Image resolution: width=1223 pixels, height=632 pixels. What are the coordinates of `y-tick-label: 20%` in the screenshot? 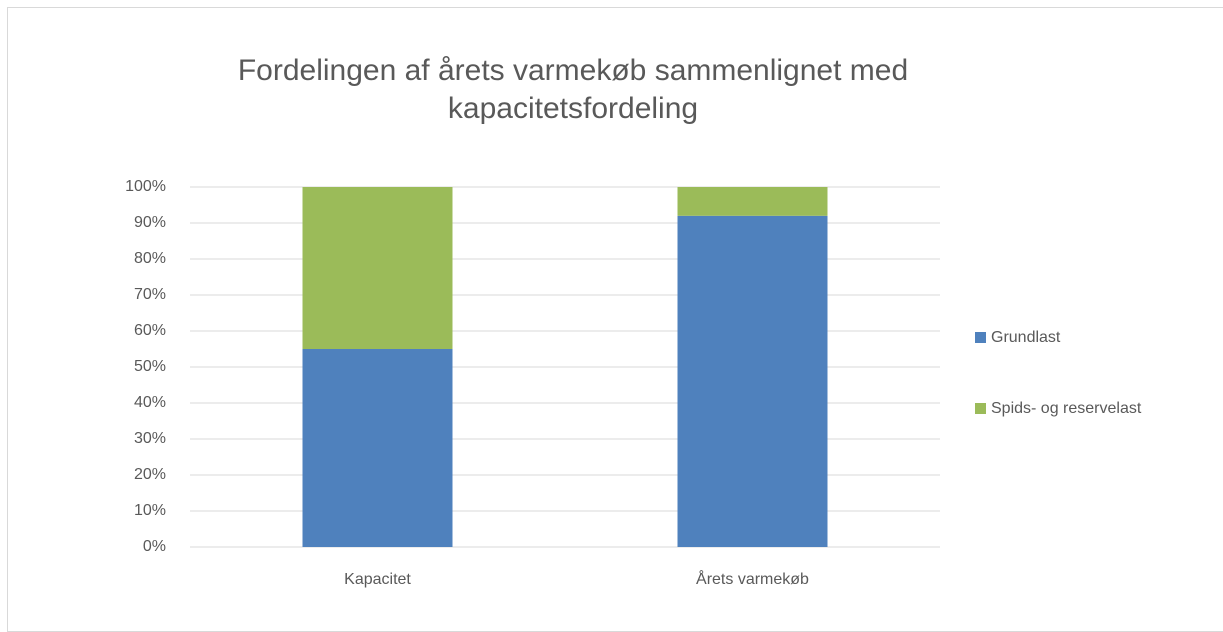 It's located at (150, 474).